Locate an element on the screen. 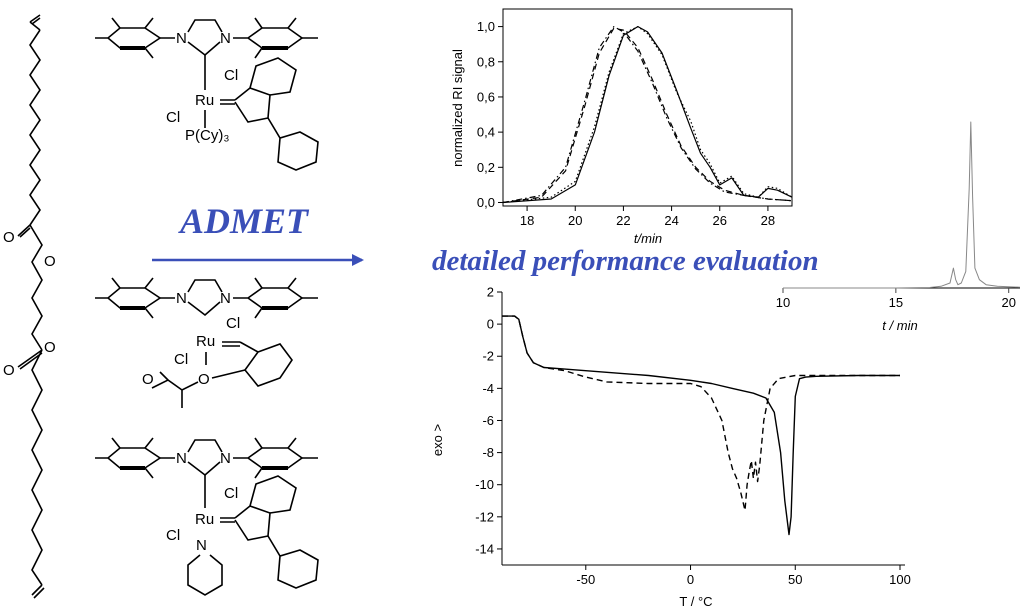  dsc-series-dashed-line is located at coordinates (701, 413).